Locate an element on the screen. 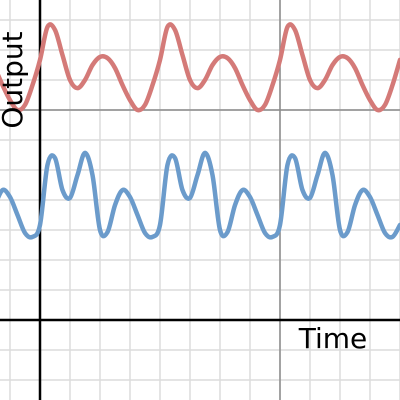  y-axis-label: Output is located at coordinates (14, 79).